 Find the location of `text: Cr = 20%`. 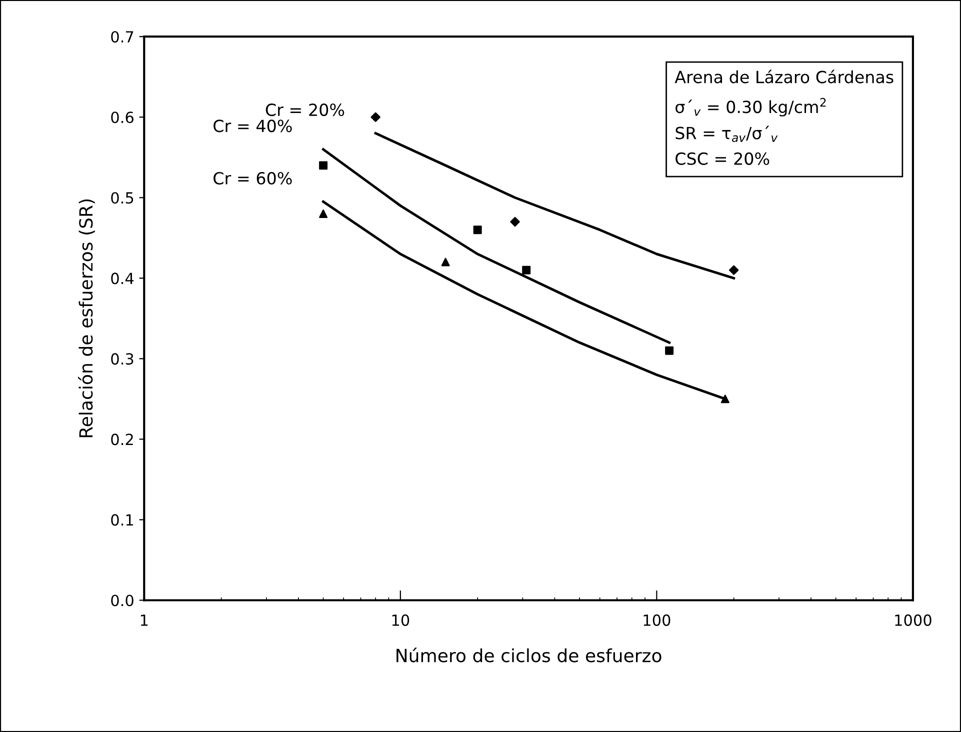

text: Cr = 20% is located at coordinates (305, 110).